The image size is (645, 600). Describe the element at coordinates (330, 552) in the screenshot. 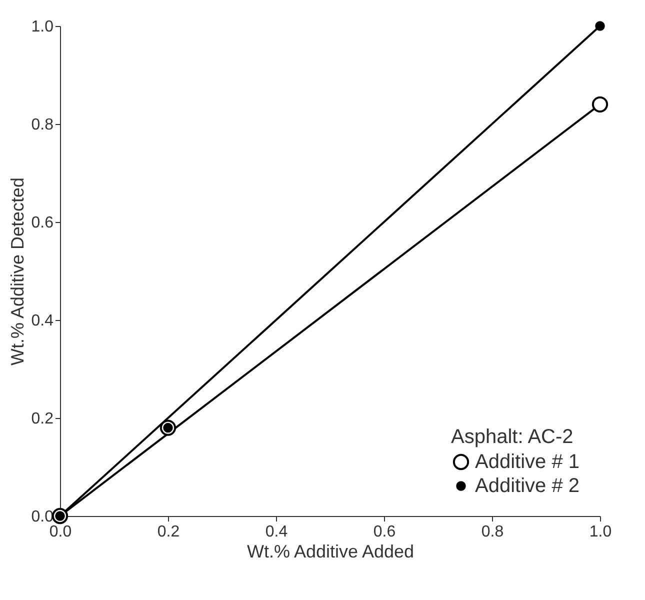

I see `x-axis-title: Wt.% Additive Added` at that location.